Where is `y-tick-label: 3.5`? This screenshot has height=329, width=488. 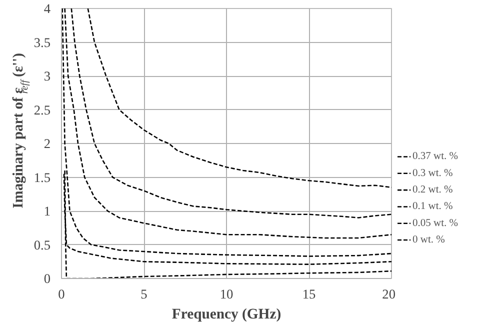
y-tick-label: 3.5 is located at coordinates (42, 42).